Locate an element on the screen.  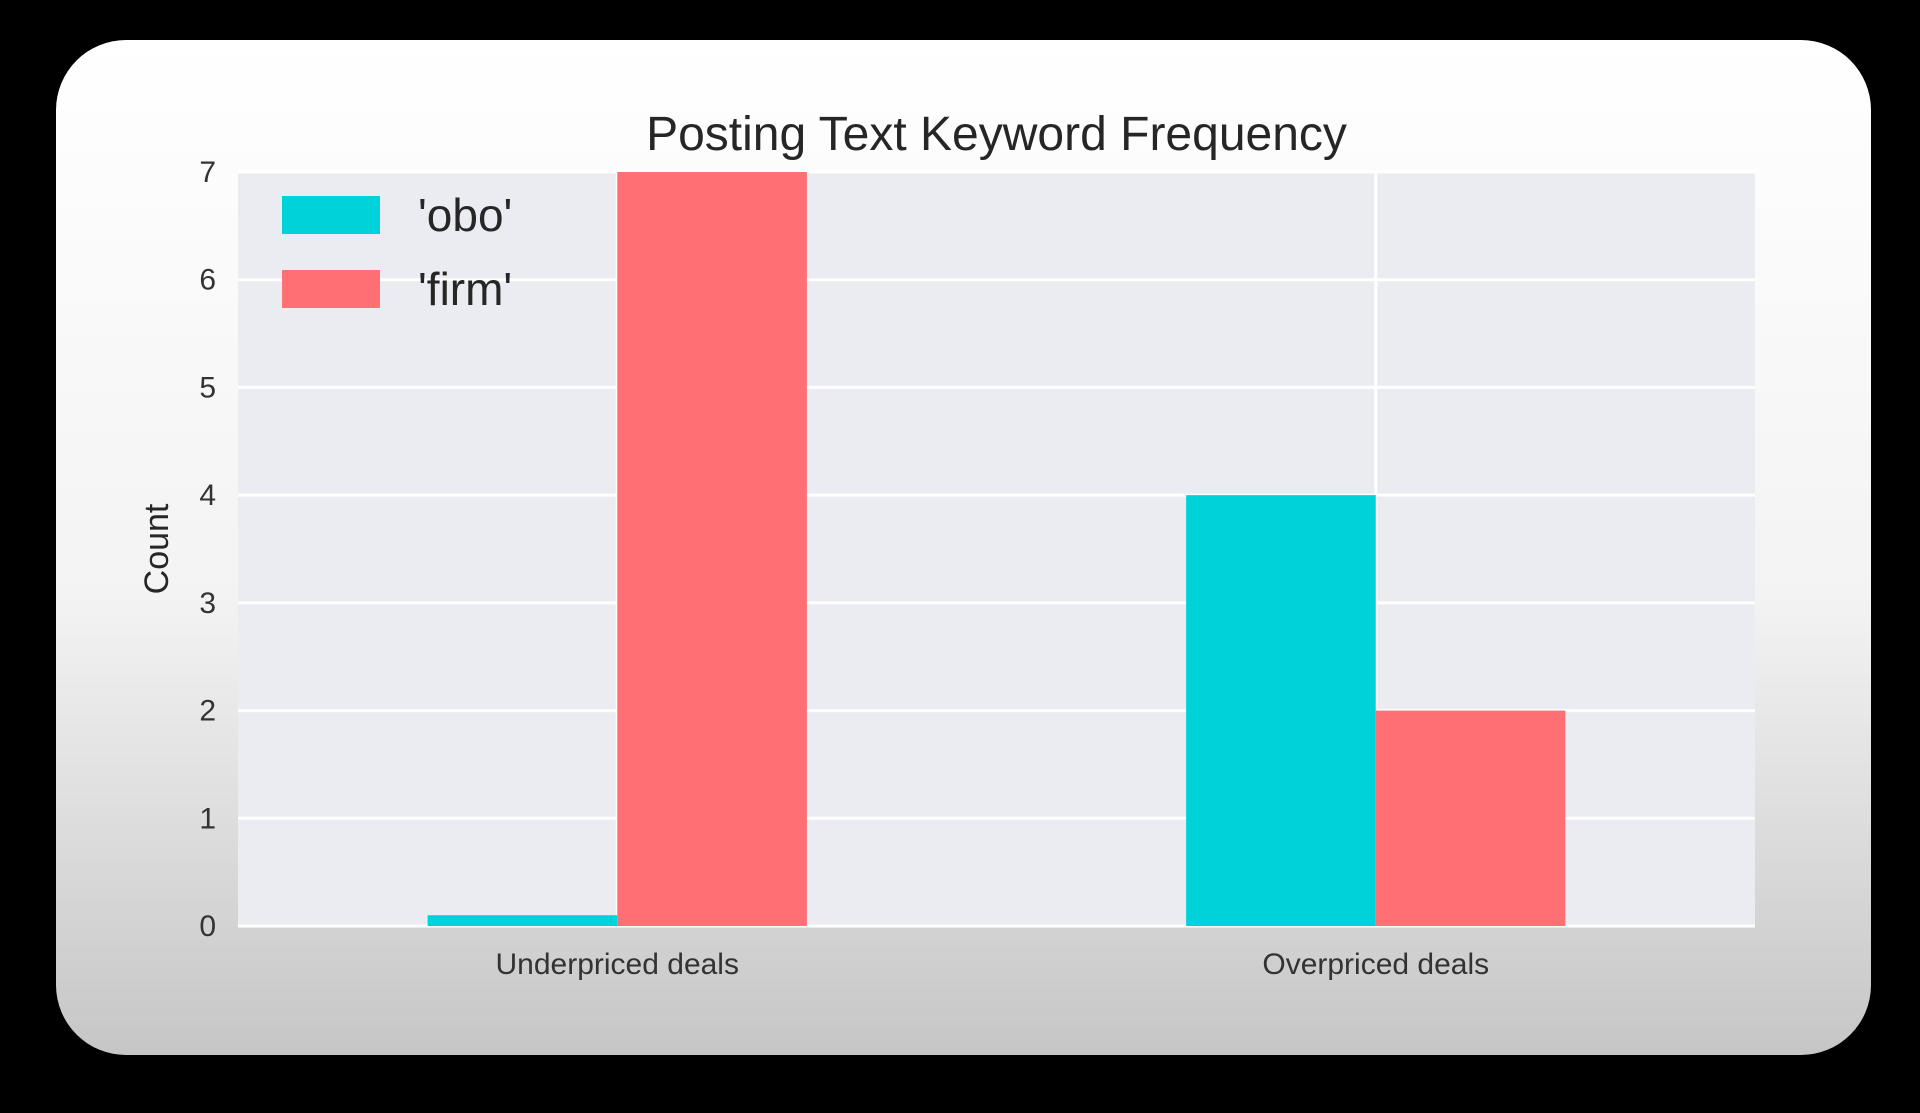
y-tick-label: 3 is located at coordinates (207, 603).